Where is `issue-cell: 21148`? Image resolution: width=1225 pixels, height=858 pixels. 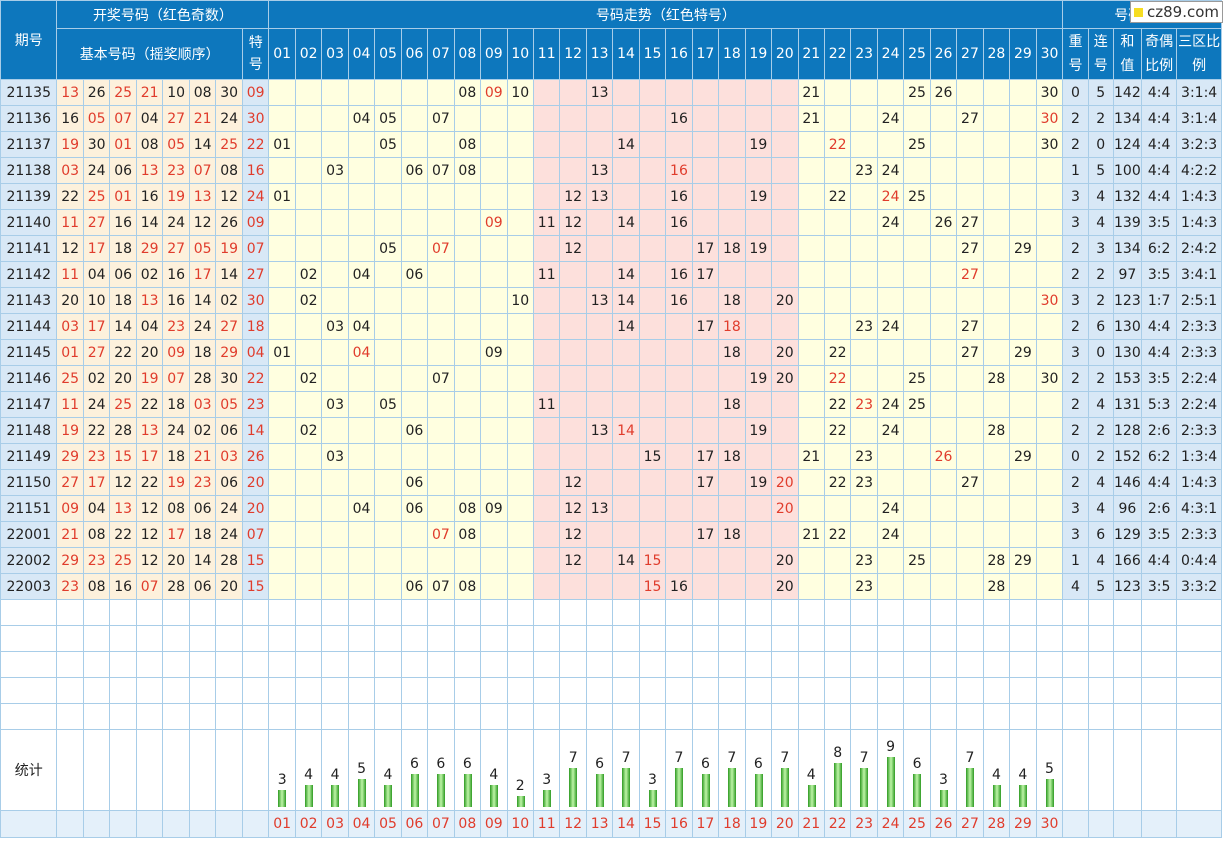
issue-cell: 21148 is located at coordinates (29, 430).